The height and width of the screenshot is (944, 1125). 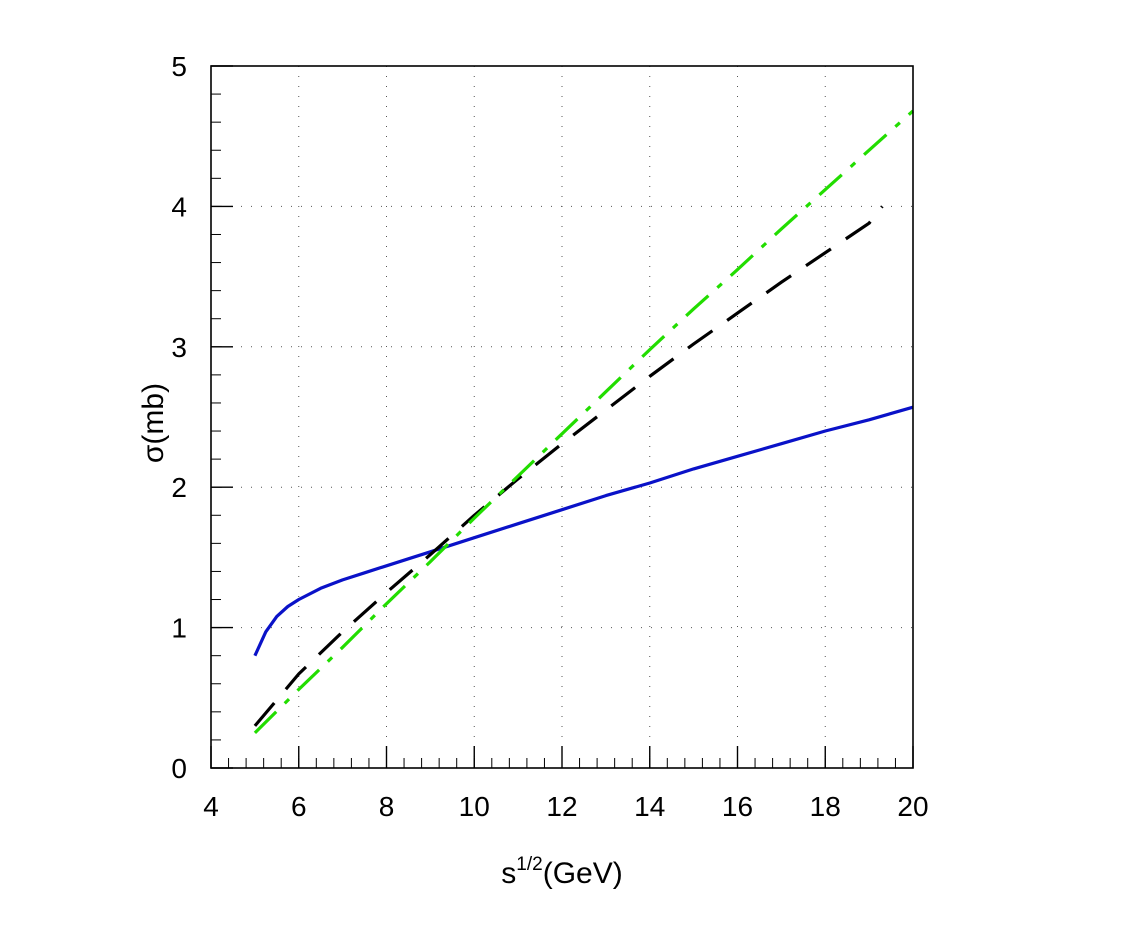 I want to click on x-tick-labels: 4 6 8 10 12 14 16 18 20, so click(x=565, y=806).